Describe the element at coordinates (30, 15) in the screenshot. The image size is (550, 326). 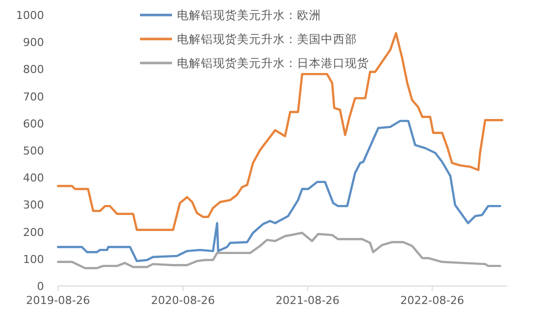
I see `y-tick-label: 1000` at that location.